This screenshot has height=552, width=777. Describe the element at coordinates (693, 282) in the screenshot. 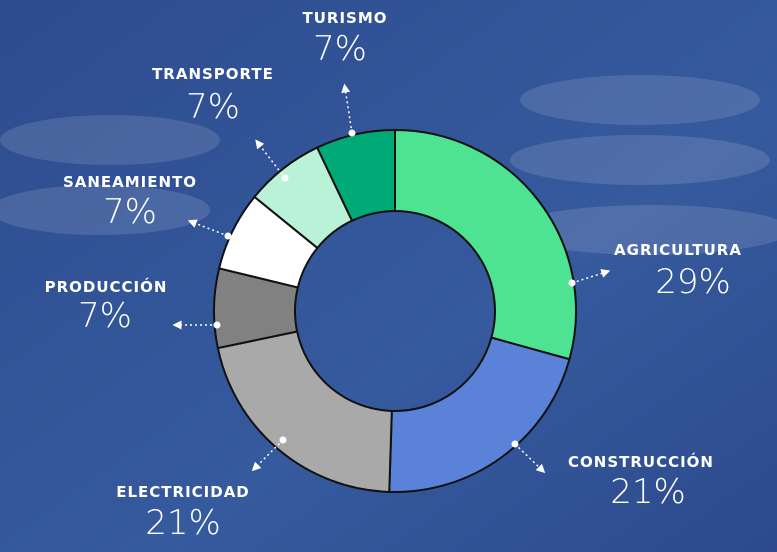

I see `value-label: 29%` at that location.